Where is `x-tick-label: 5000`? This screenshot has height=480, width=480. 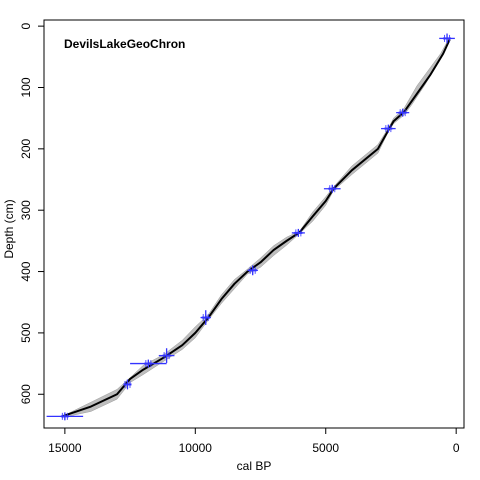
x-tick-label: 5000 is located at coordinates (325, 448).